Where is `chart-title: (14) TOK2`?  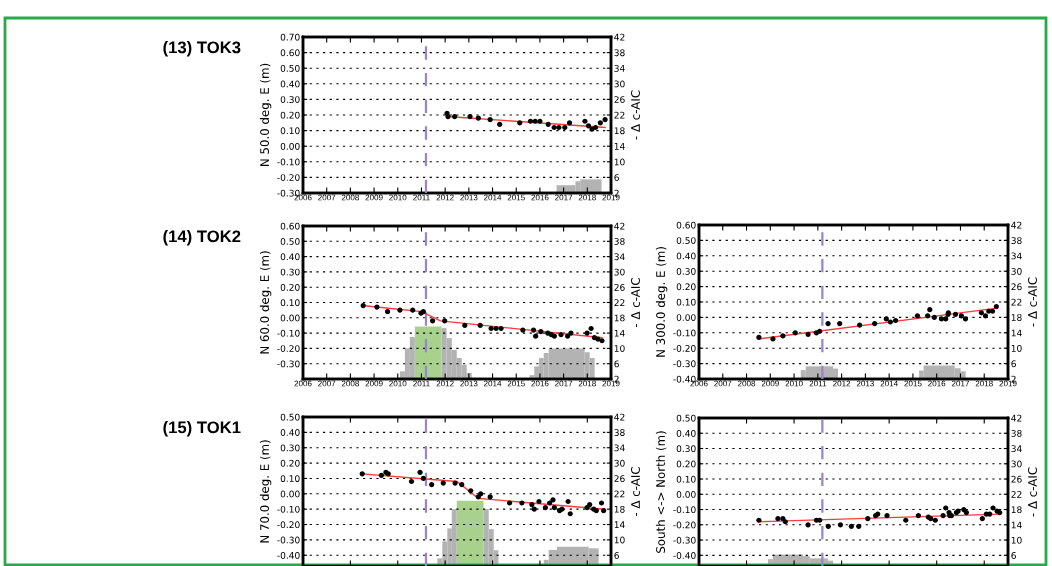 chart-title: (14) TOK2 is located at coordinates (202, 238).